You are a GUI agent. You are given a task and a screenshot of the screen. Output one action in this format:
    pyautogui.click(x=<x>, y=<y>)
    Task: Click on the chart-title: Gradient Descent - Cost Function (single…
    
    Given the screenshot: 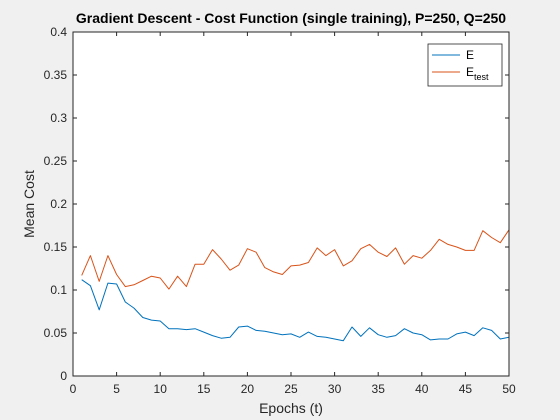 What is the action you would take?
    pyautogui.click(x=291, y=18)
    